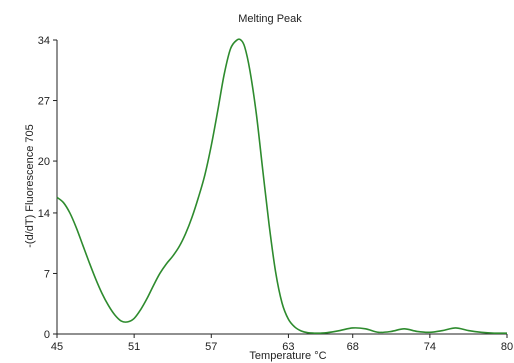 This screenshot has height=363, width=514. I want to click on y-tick-label: 7, so click(47, 274).